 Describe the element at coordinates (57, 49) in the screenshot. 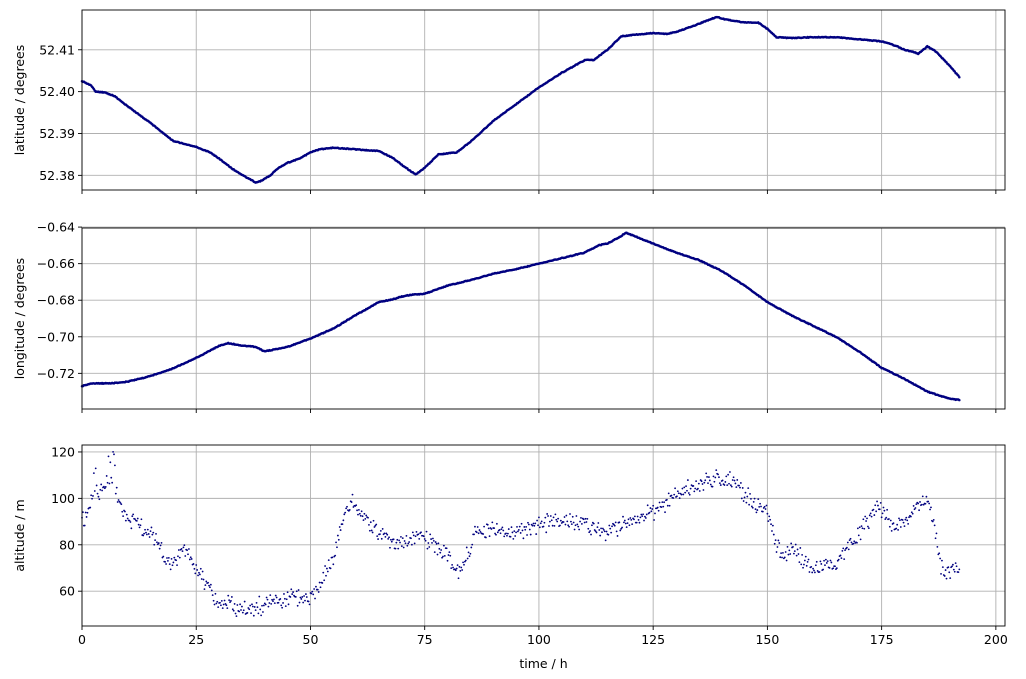

I see `latitude-ytick-label: 52.41` at that location.